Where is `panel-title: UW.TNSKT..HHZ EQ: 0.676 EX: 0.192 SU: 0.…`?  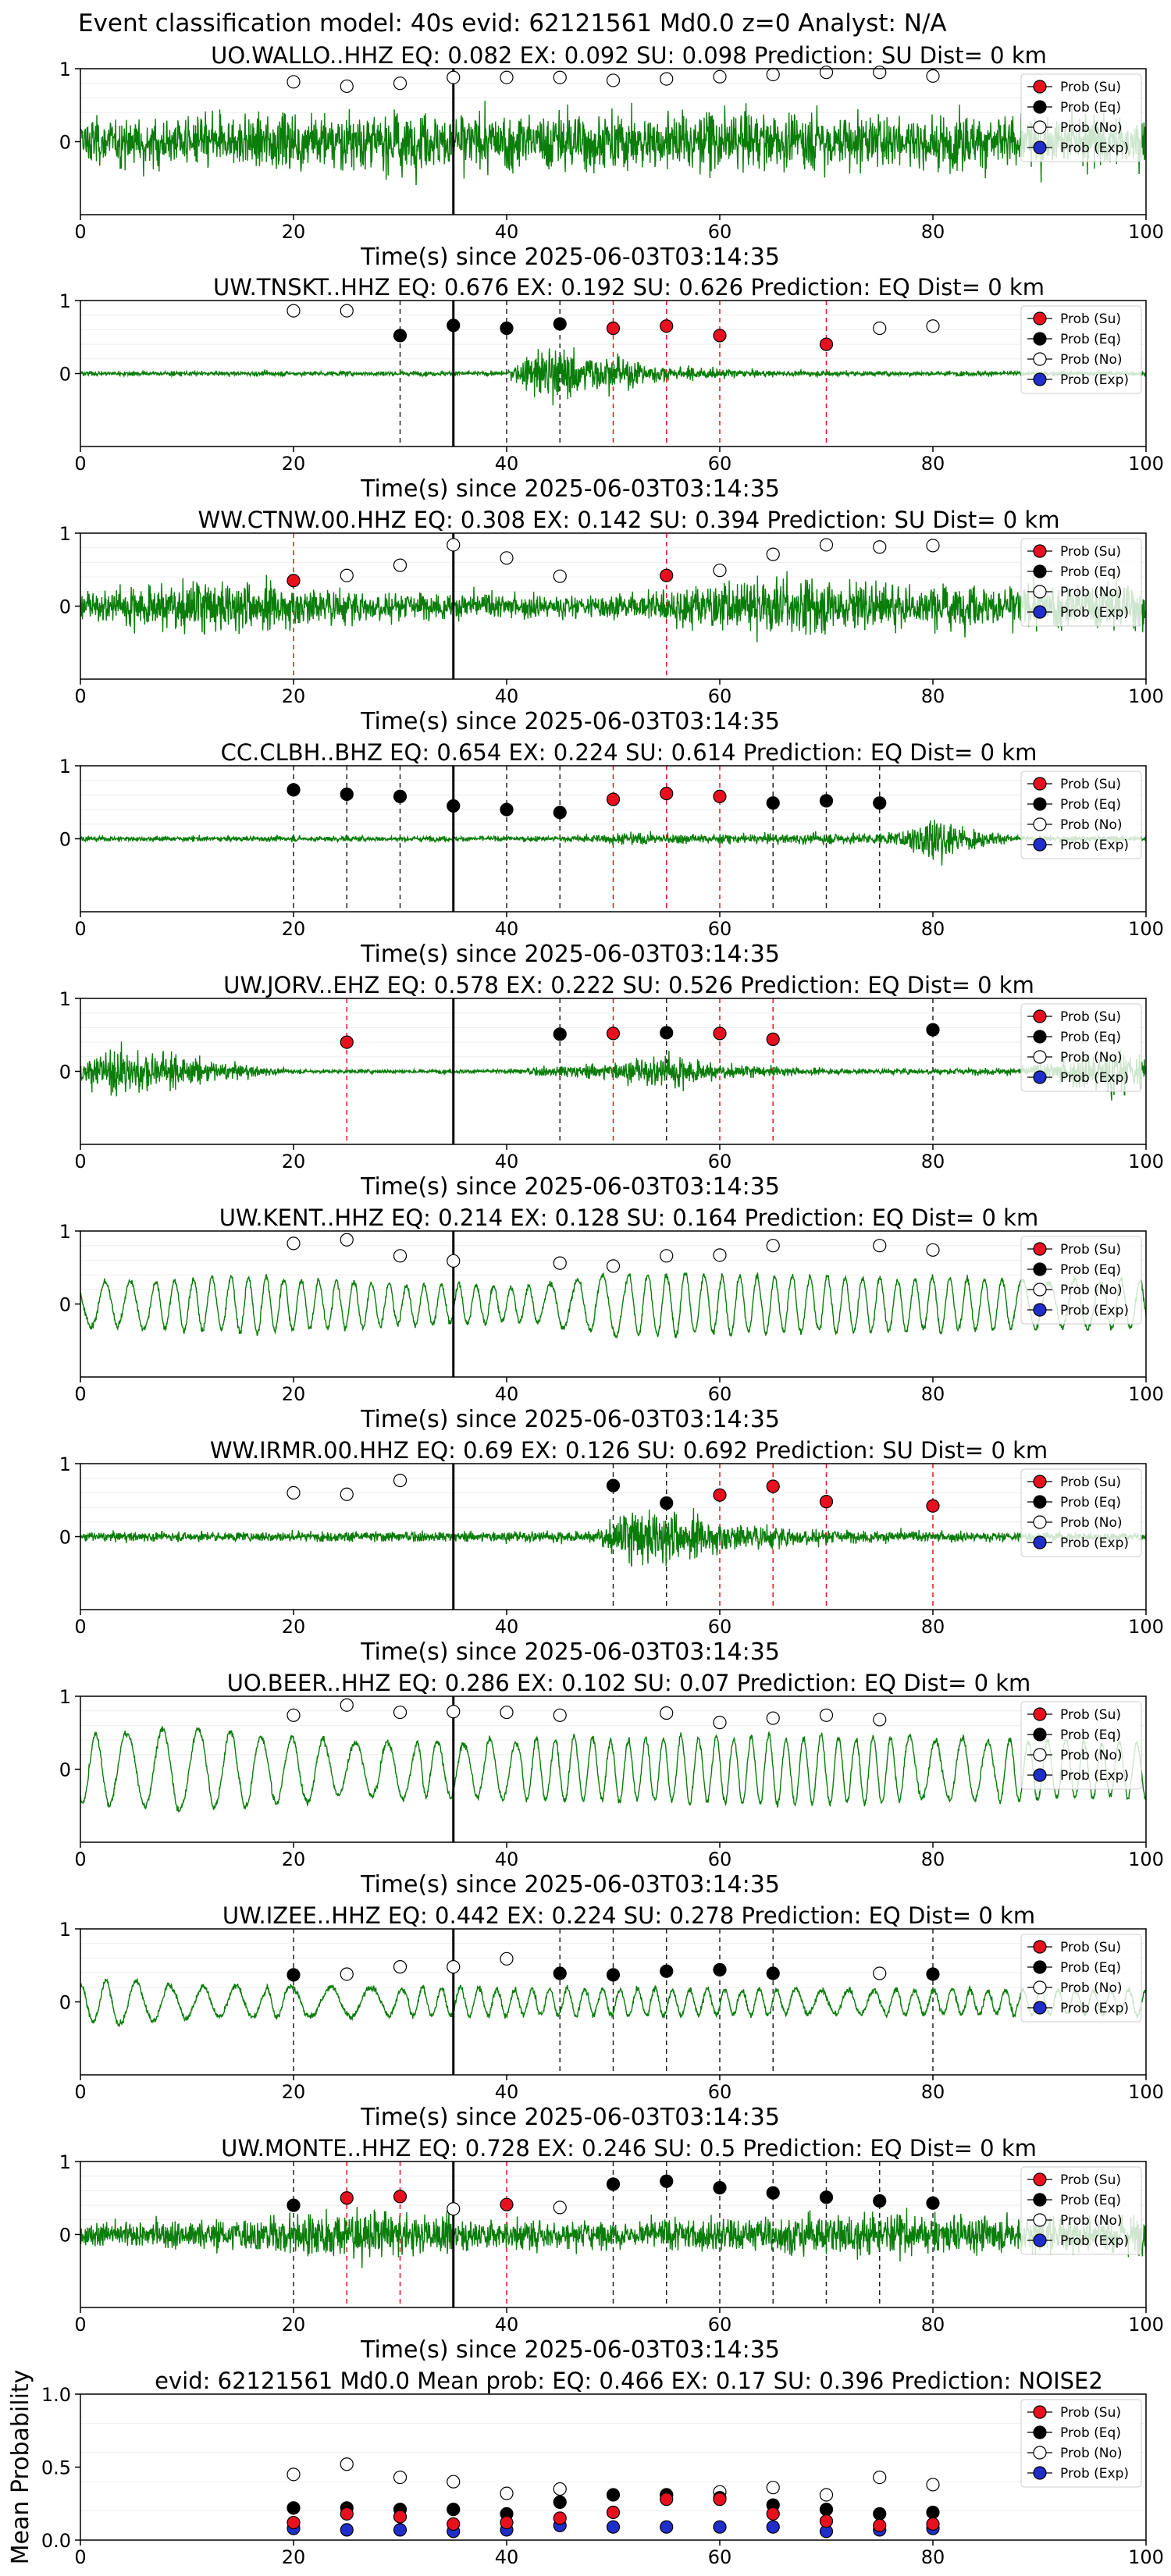
panel-title: UW.TNSKT..HHZ EQ: 0.676 EX: 0.192 SU: 0.… is located at coordinates (629, 287).